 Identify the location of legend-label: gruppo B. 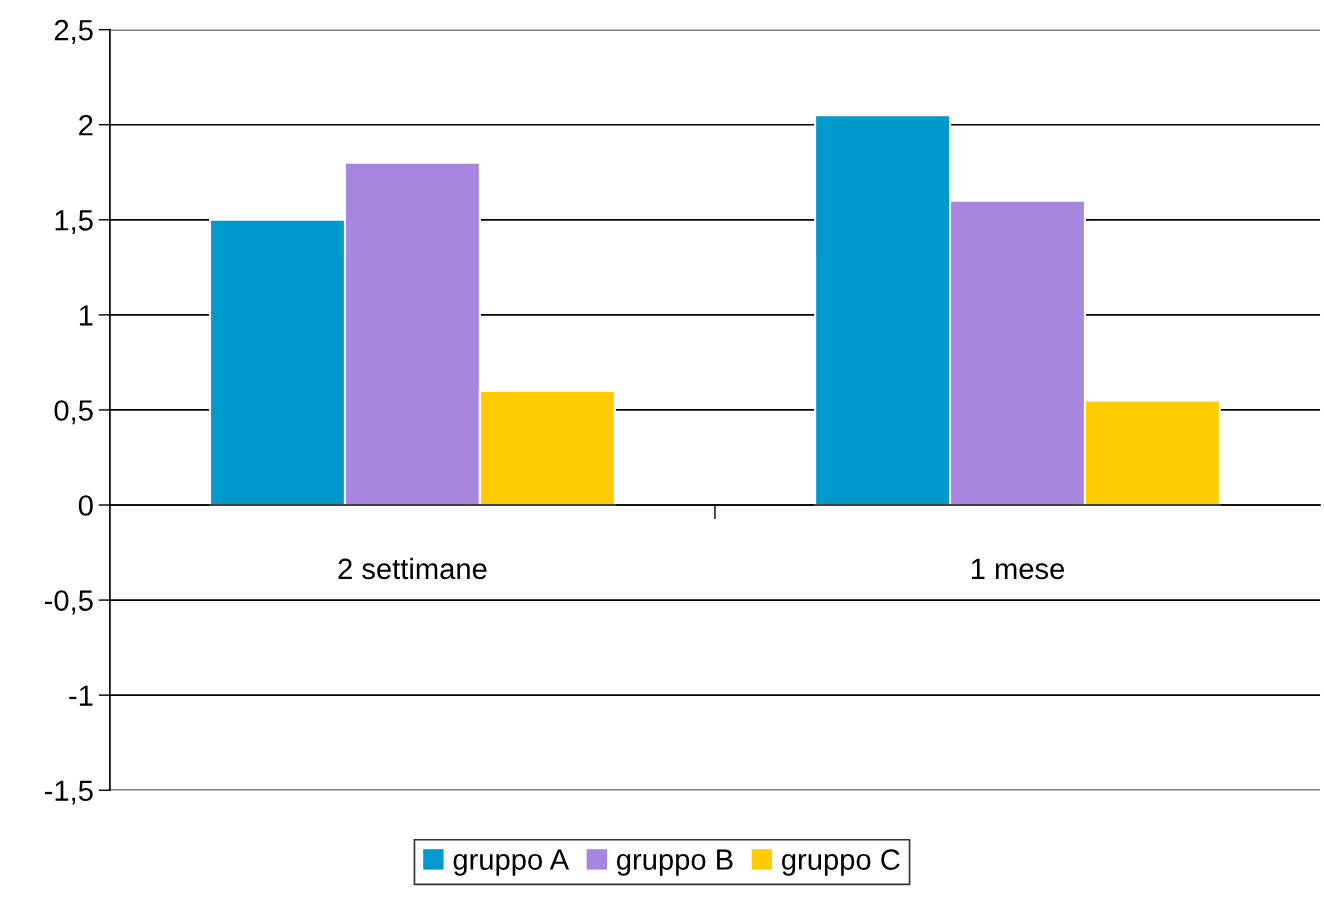
(675, 862).